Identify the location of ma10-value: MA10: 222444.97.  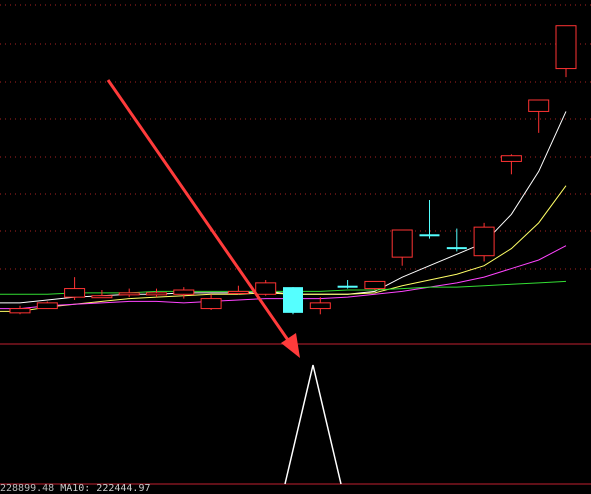
(105, 488).